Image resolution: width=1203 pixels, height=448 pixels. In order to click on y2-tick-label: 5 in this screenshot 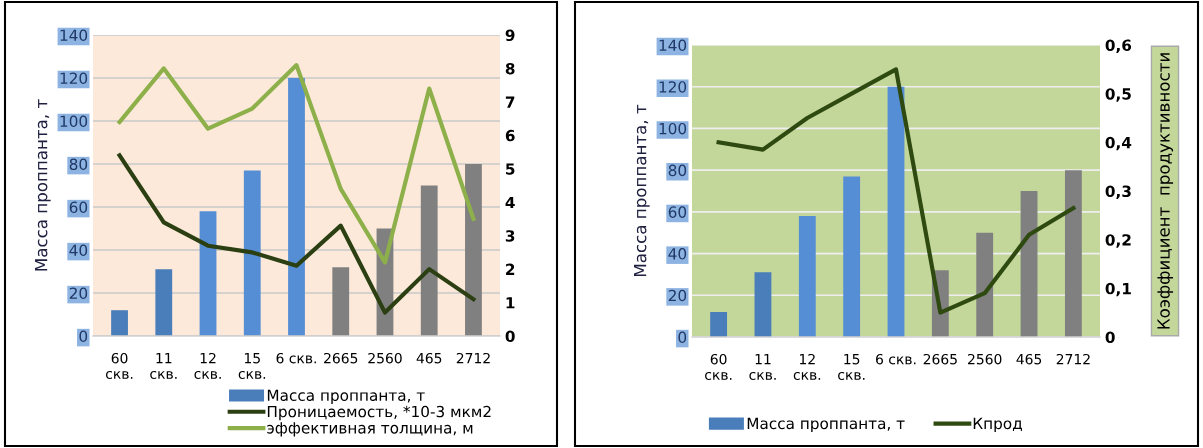, I will do `click(510, 169)`.